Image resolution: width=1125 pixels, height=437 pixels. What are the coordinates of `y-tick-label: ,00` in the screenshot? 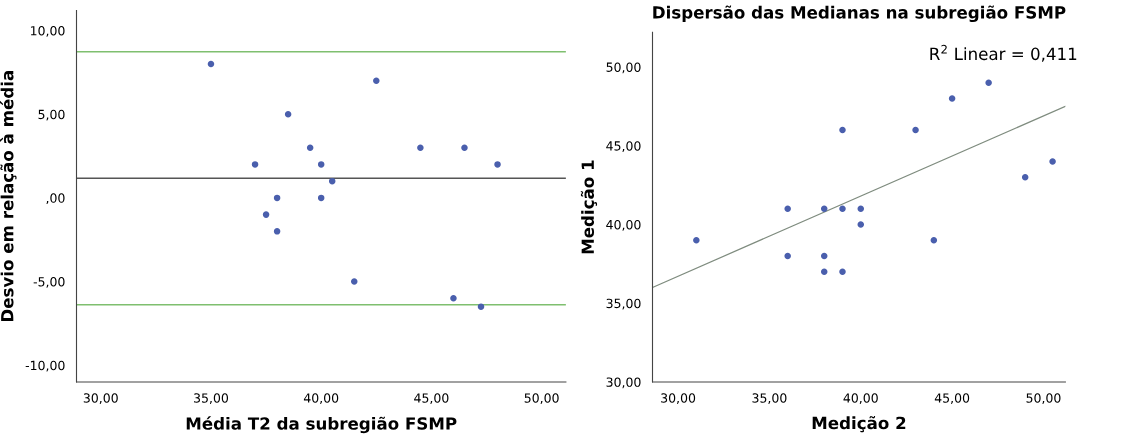 It's located at (55, 199).